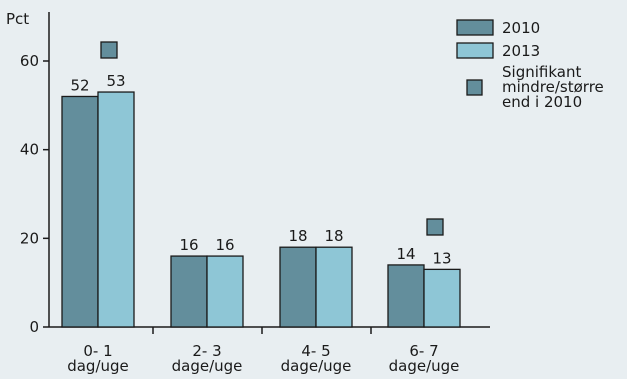  What do you see at coordinates (29, 61) in the screenshot?
I see `y-tick-label: 60` at bounding box center [29, 61].